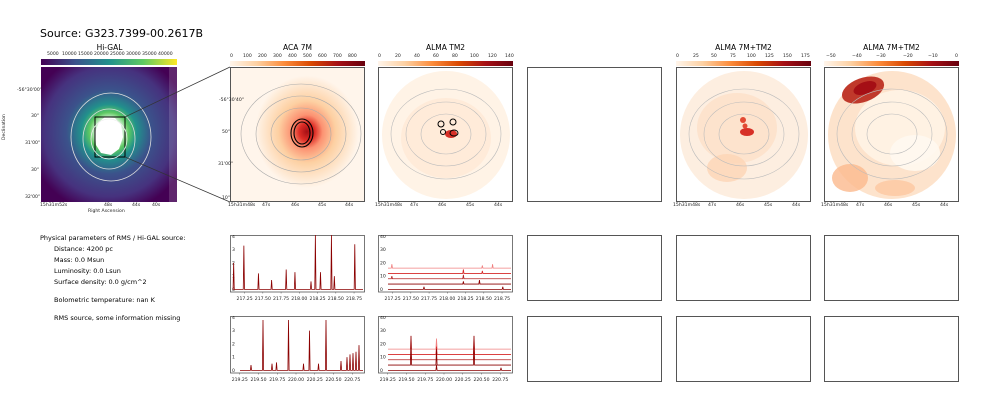  I want to click on cbar-tick: 60, so click(436, 56).